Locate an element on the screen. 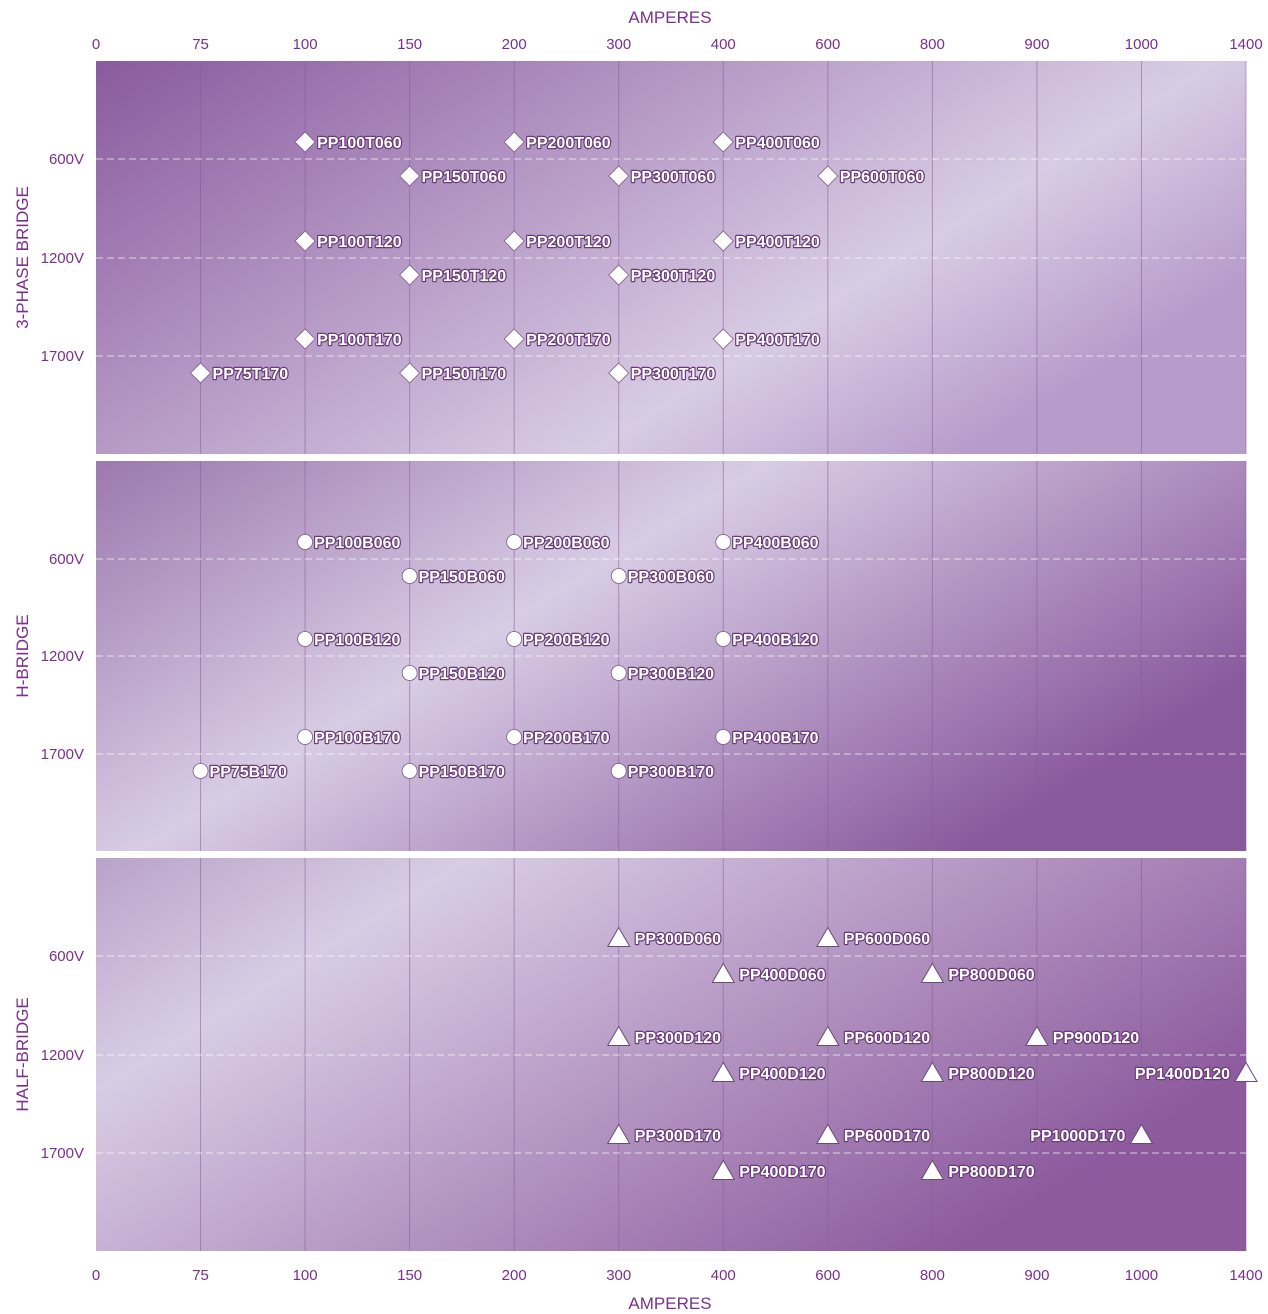 The width and height of the screenshot is (1268, 1314). data-point-label: PP300T120 is located at coordinates (673, 276).